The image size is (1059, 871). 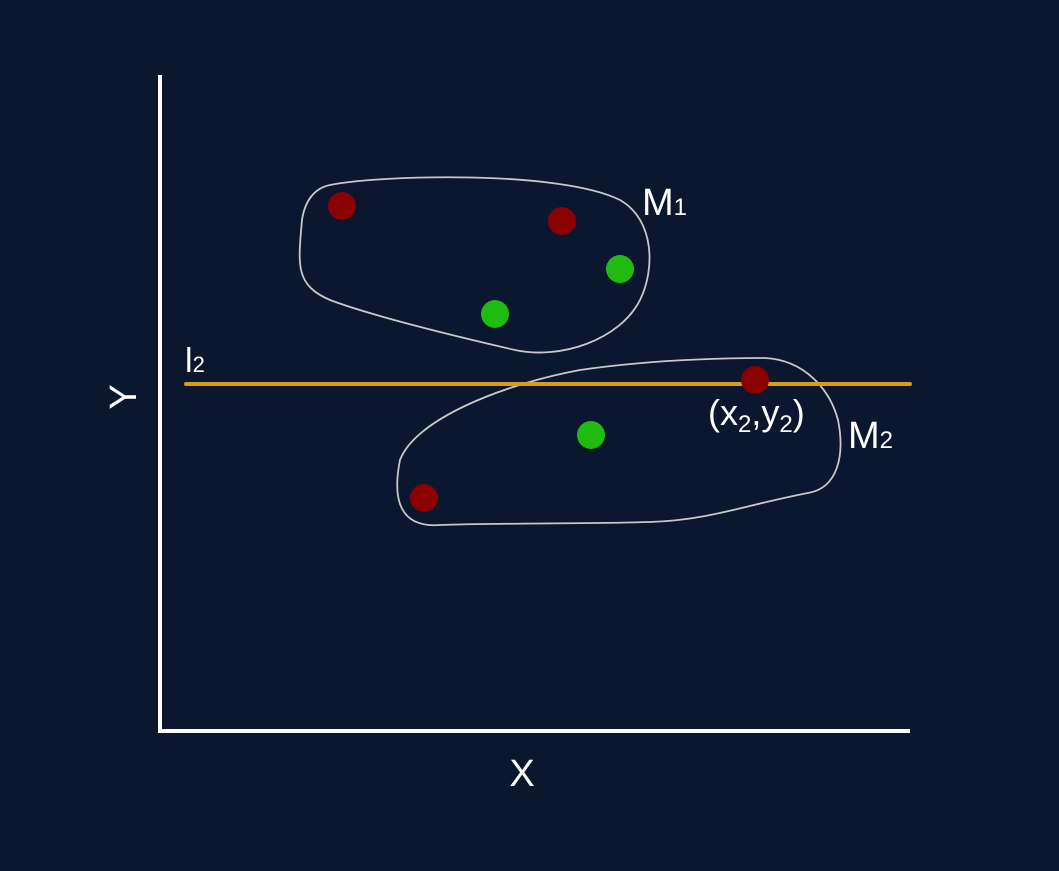 What do you see at coordinates (521, 774) in the screenshot?
I see `x-axis-label: X` at bounding box center [521, 774].